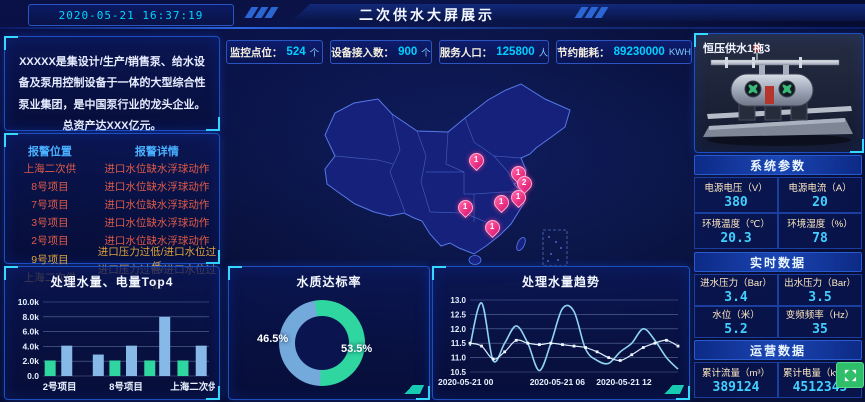 The width and height of the screenshot is (865, 402). What do you see at coordinates (126, 387) in the screenshot?
I see `svg-text: 8号项目` at bounding box center [126, 387].